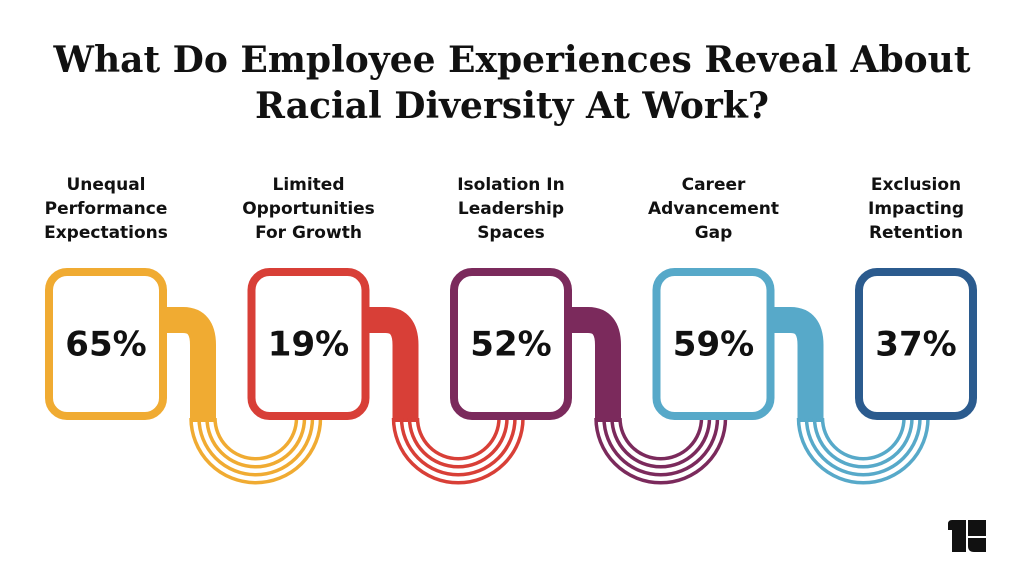 The width and height of the screenshot is (1024, 576). What do you see at coordinates (916, 185) in the screenshot?
I see `item-label: Exclusion` at bounding box center [916, 185].